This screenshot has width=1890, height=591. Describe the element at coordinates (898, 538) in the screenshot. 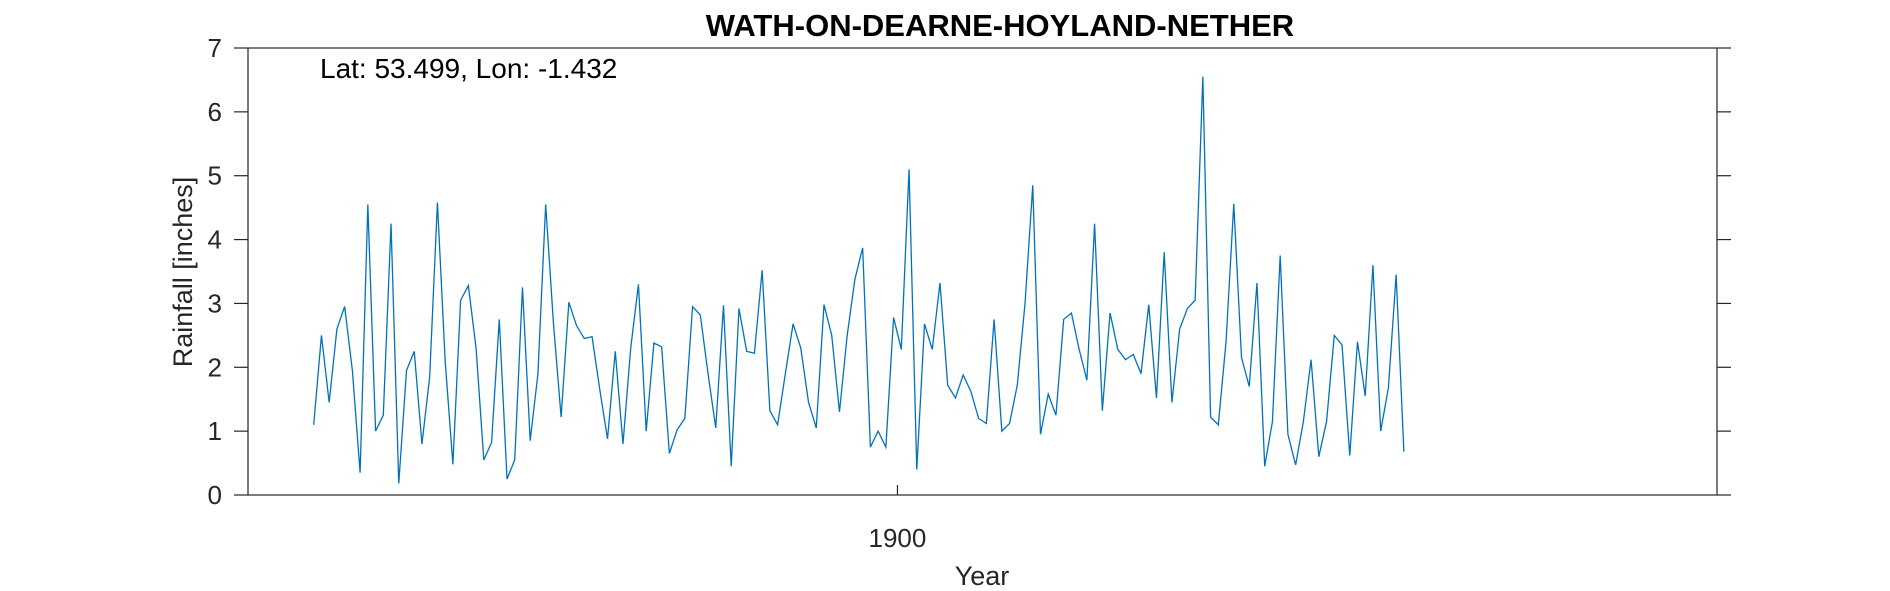

I see `x-tick-label: 1900` at that location.